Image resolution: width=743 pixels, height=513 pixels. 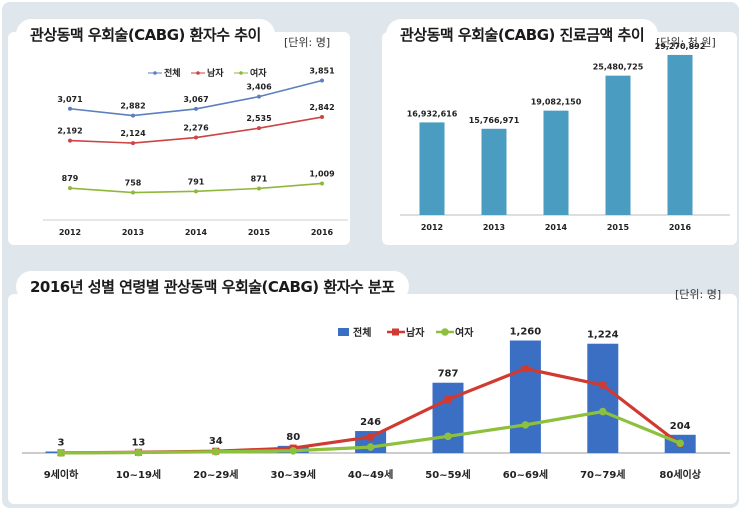 I want to click on x-tick-label: 70~79세, so click(x=602, y=474).